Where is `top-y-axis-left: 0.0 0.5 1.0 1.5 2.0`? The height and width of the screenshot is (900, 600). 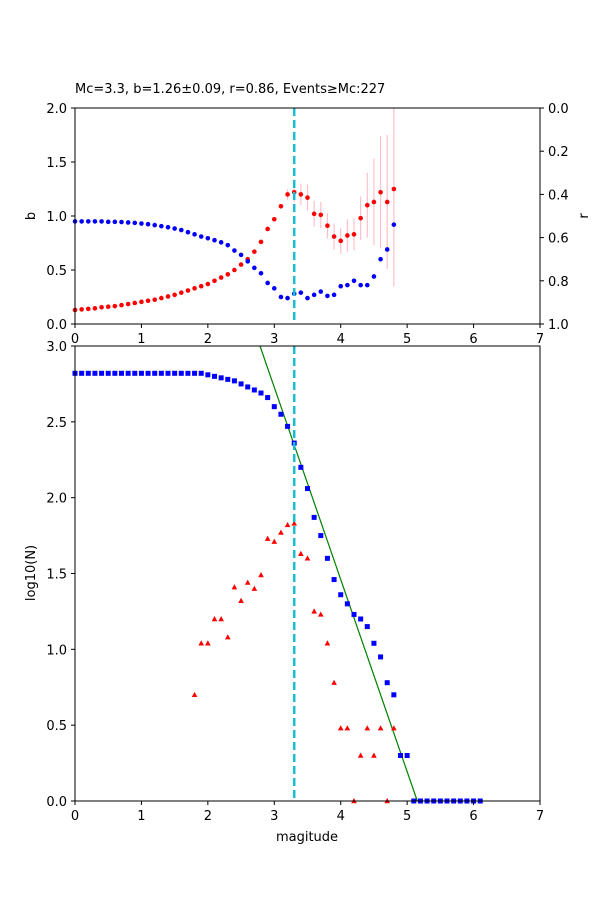
top-y-axis-left: 0.0 0.5 1.0 1.5 2.0 is located at coordinates (60, 217).